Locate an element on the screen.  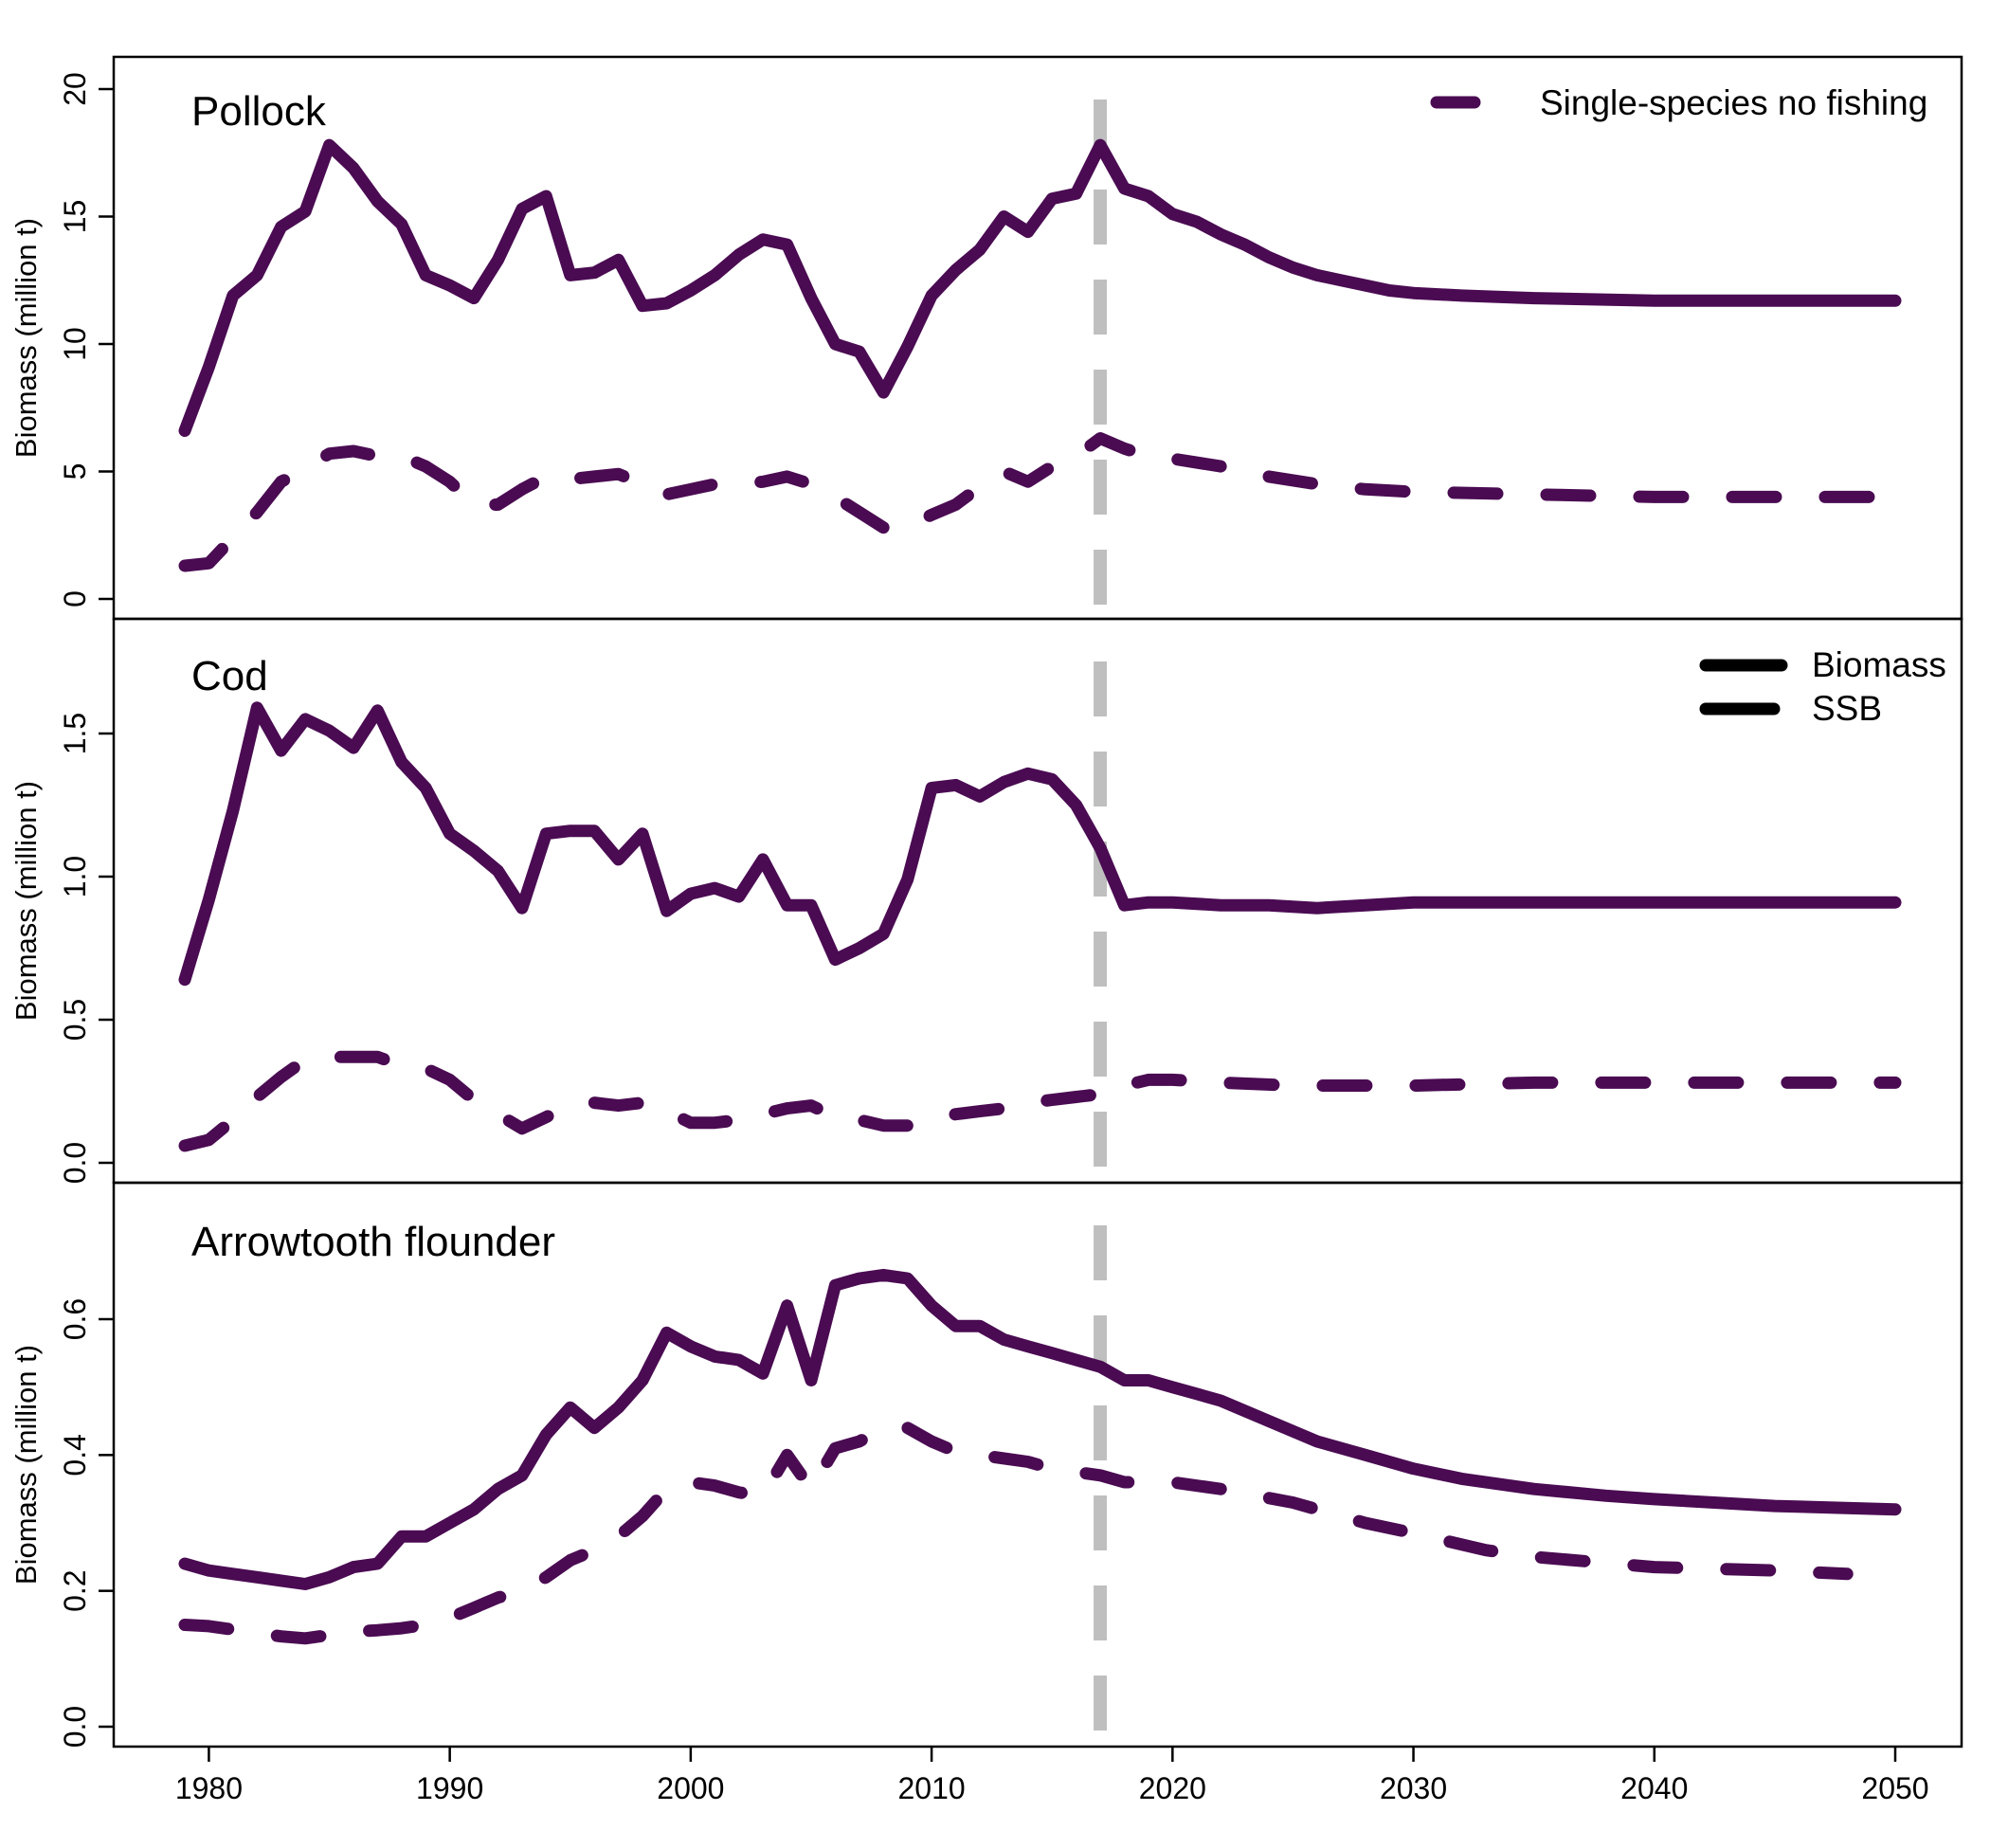
y-tick-label: 0.5 is located at coordinates (75, 1020).